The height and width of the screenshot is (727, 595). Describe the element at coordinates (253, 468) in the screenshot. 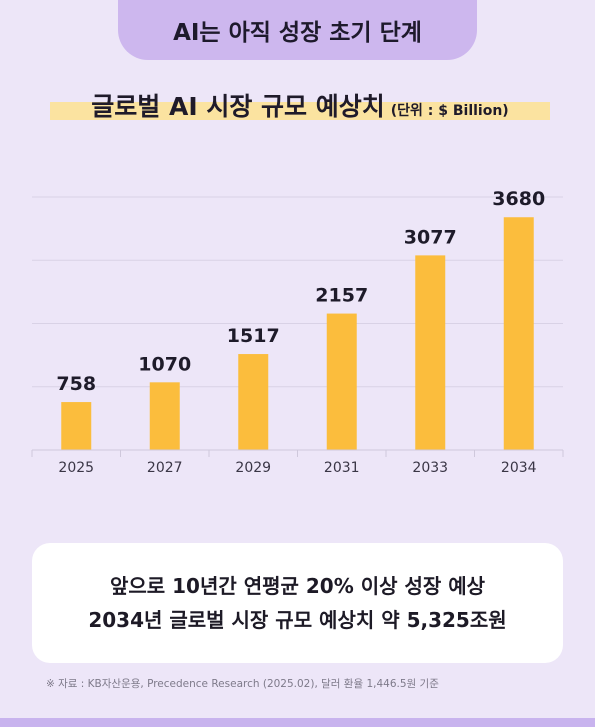

I see `tick-label-2029: 2029` at that location.